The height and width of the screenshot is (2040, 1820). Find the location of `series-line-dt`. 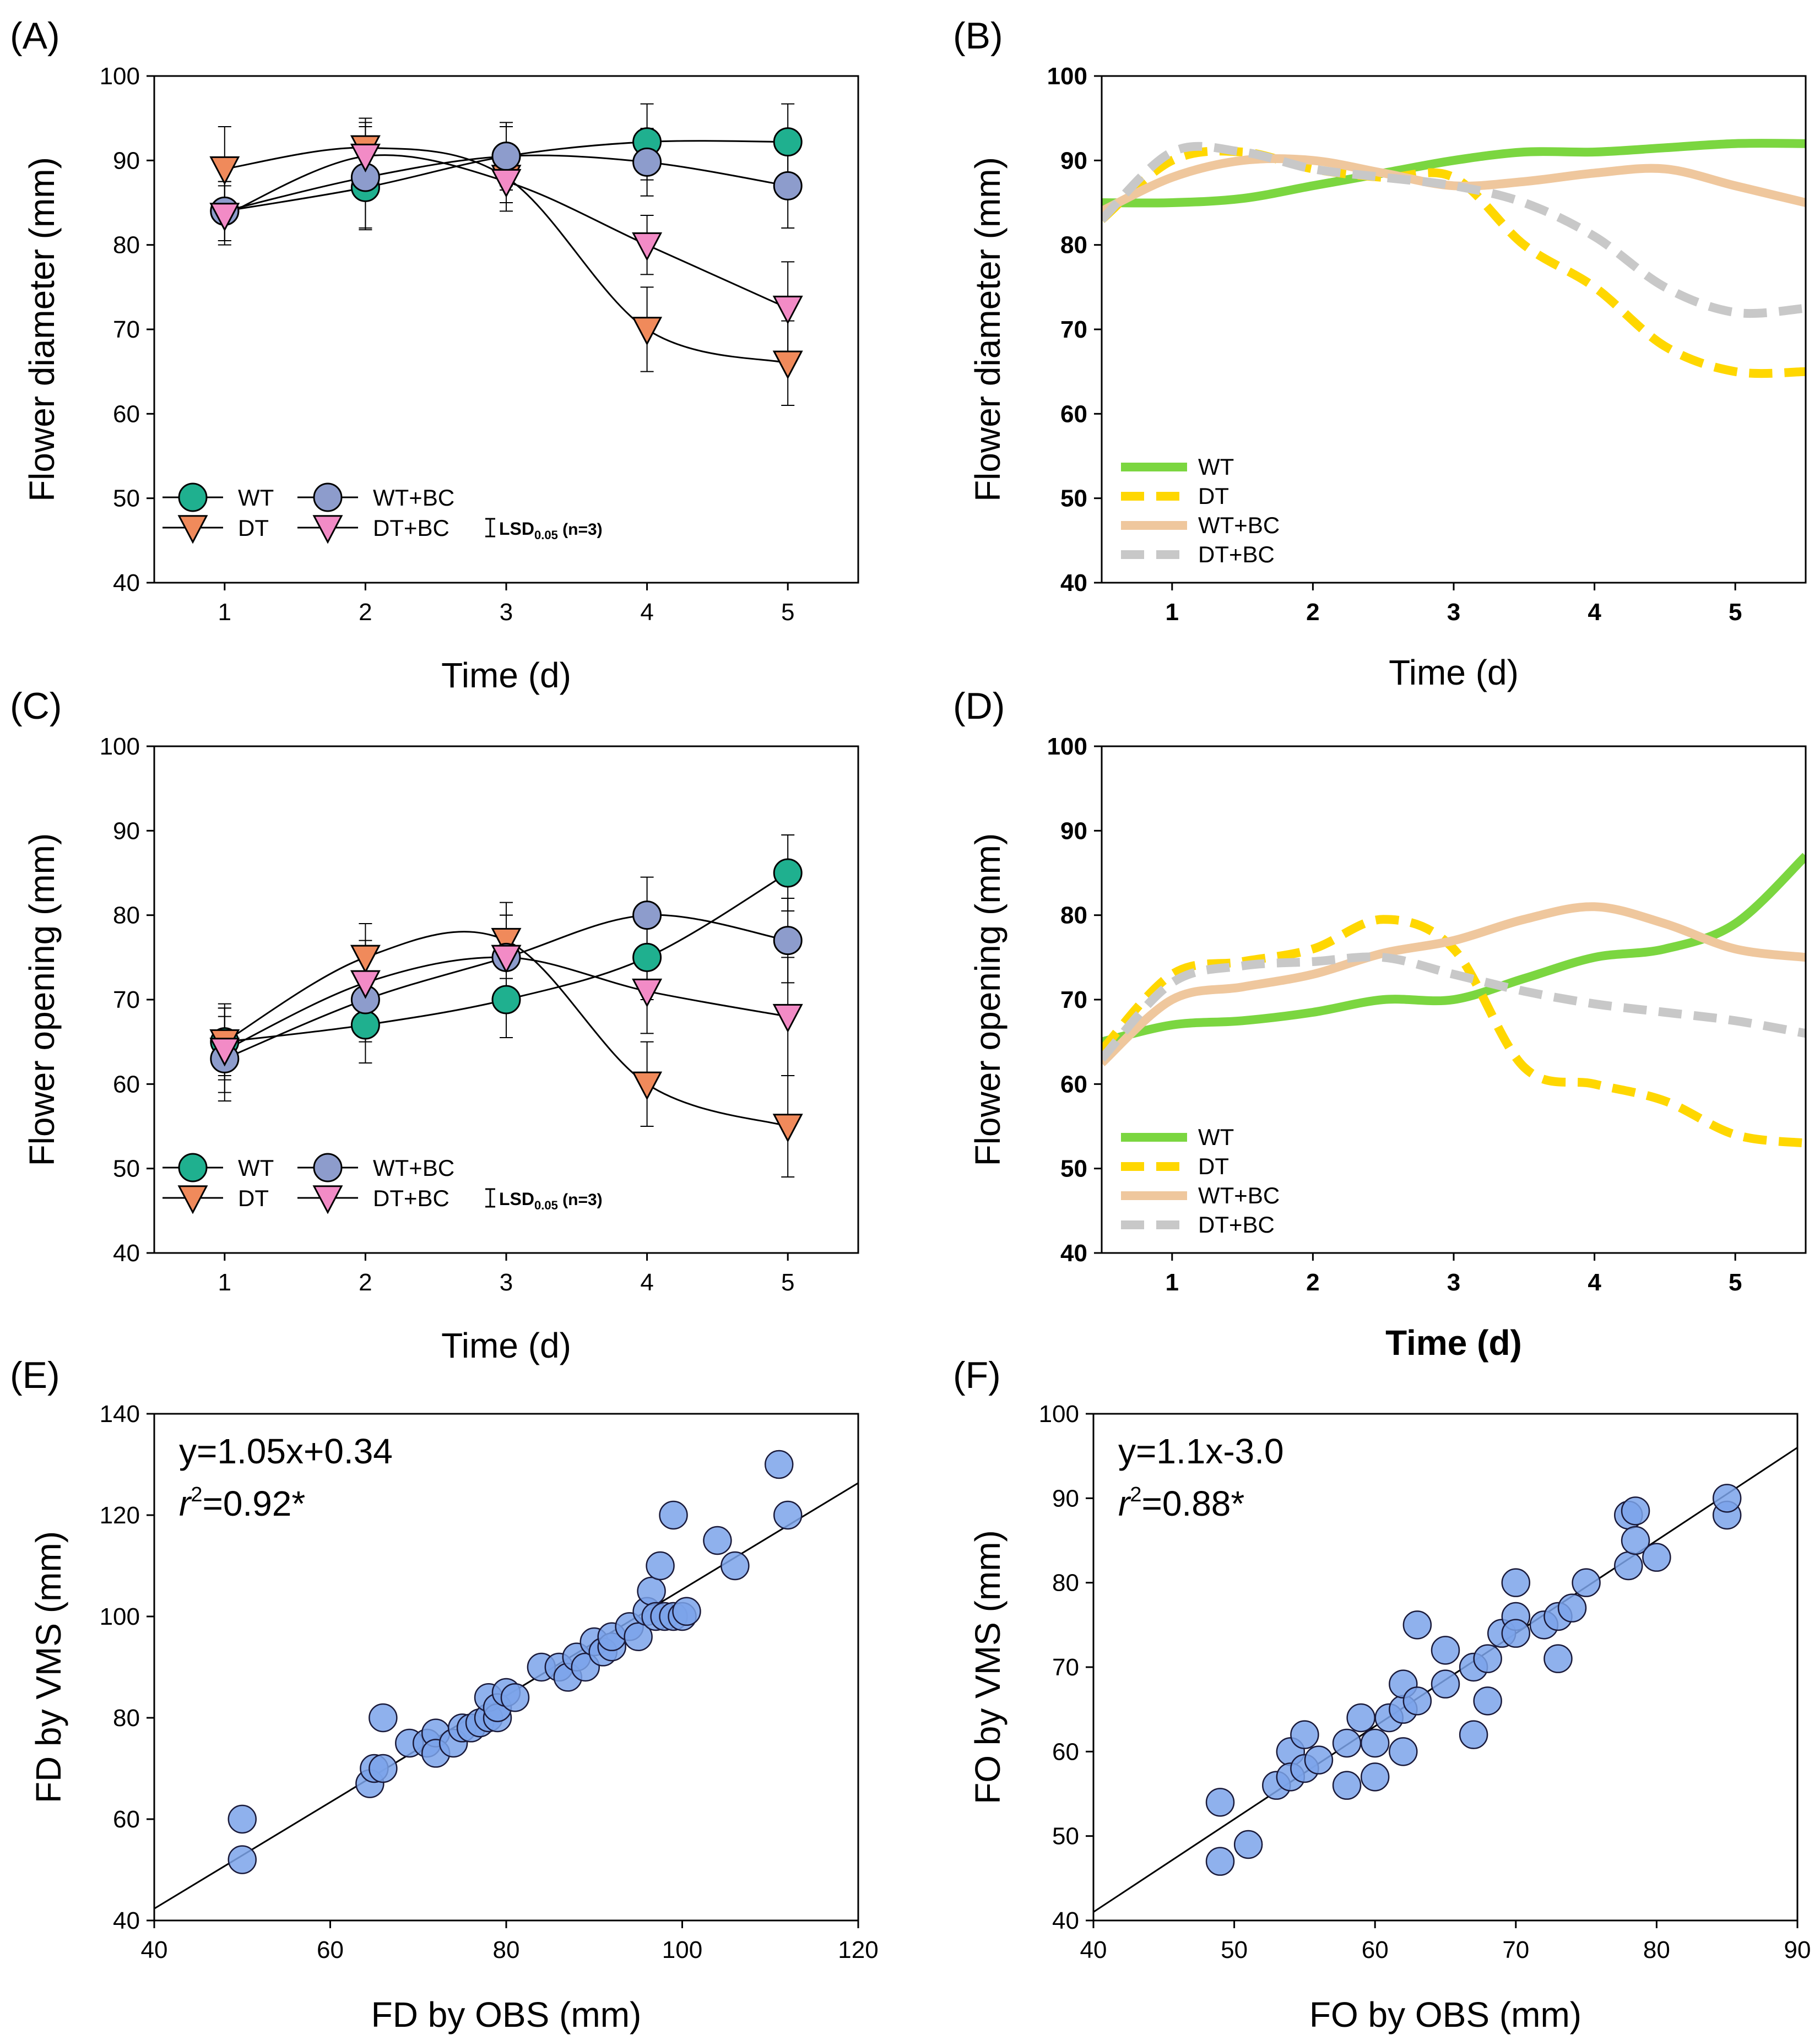

series-line-dt is located at coordinates (1454, 1031).